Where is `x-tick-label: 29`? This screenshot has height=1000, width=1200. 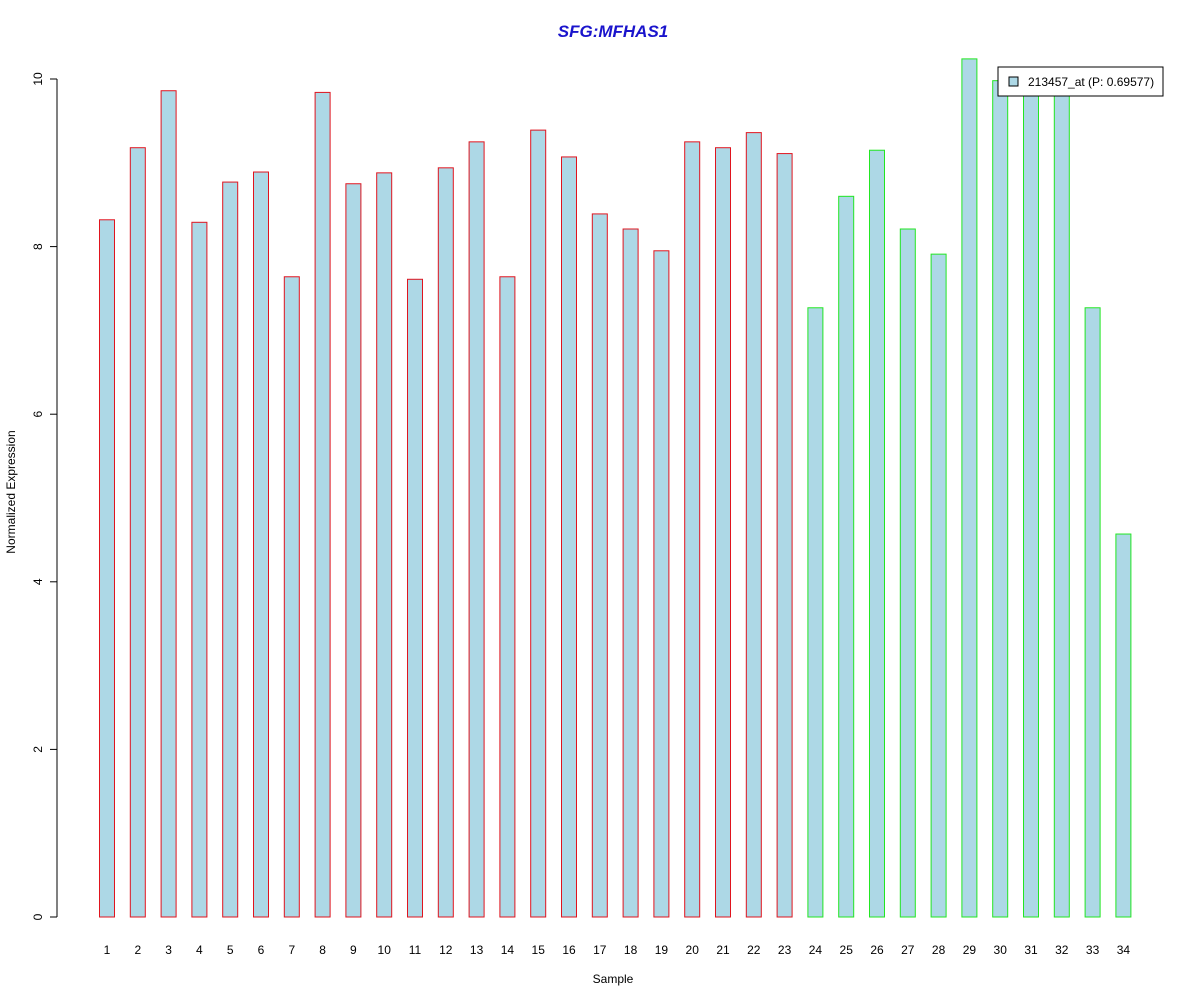 x-tick-label: 29 is located at coordinates (970, 950).